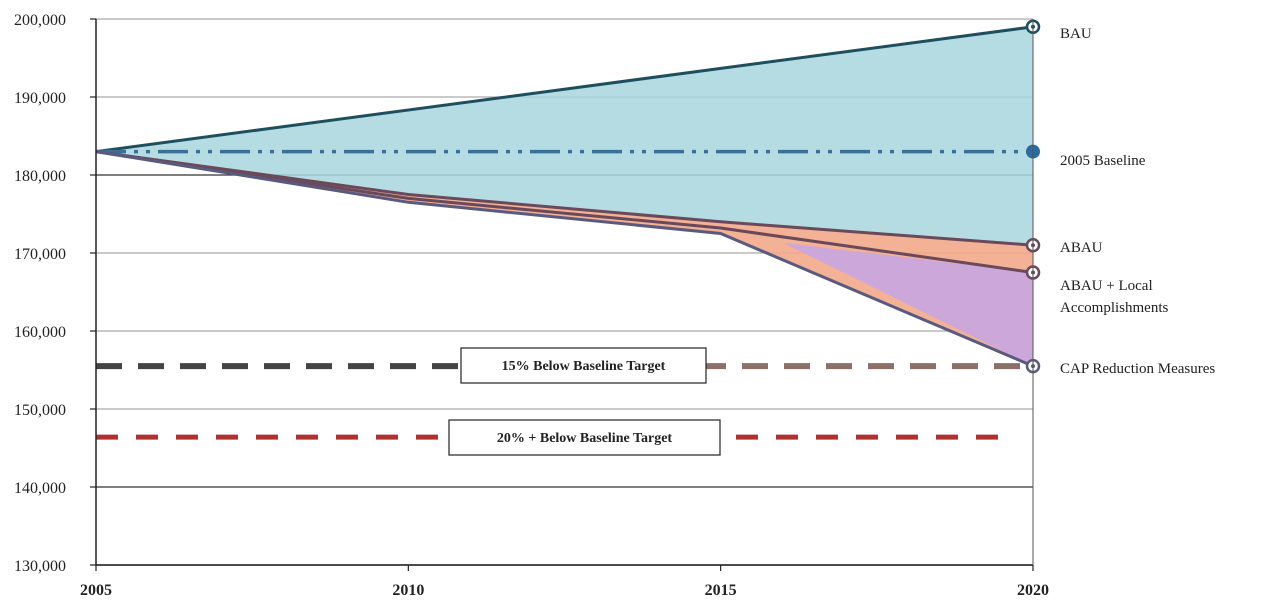 This screenshot has width=1267, height=606. Describe the element at coordinates (1137, 369) in the screenshot. I see `series-label: CAP Reduction Measures` at that location.